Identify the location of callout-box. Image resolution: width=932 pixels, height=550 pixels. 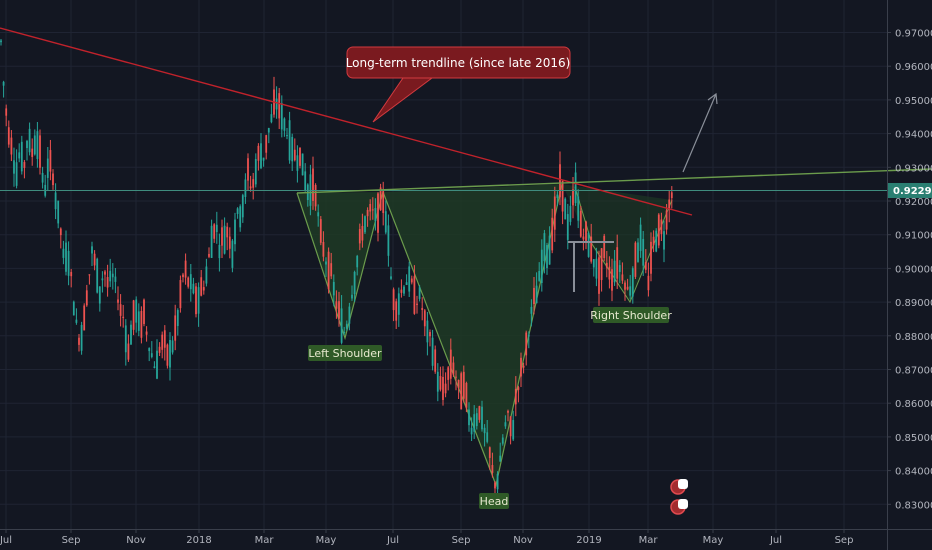
(458, 62).